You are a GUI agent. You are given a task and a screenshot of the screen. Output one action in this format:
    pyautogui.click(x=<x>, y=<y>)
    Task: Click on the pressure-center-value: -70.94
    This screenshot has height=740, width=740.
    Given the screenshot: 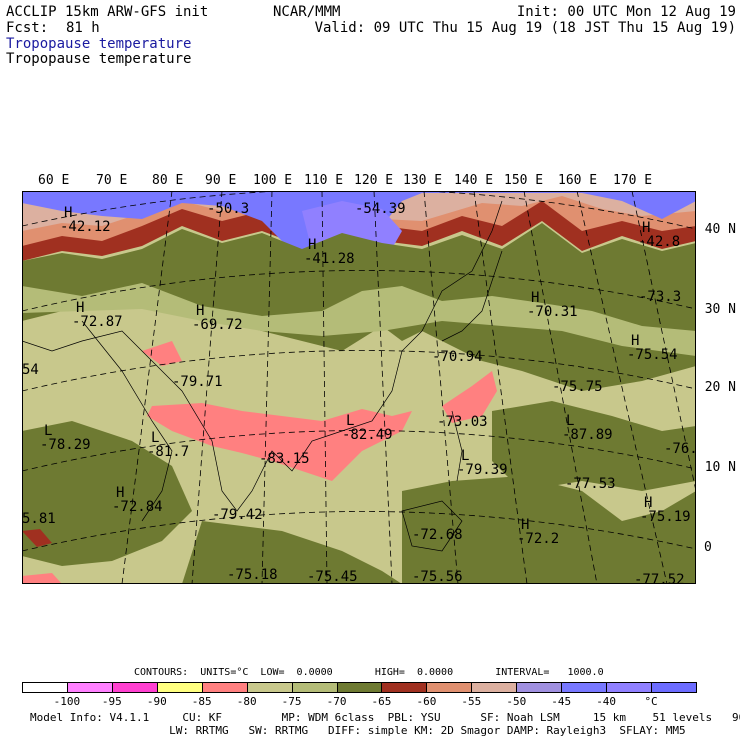 What is the action you would take?
    pyautogui.click(x=457, y=357)
    